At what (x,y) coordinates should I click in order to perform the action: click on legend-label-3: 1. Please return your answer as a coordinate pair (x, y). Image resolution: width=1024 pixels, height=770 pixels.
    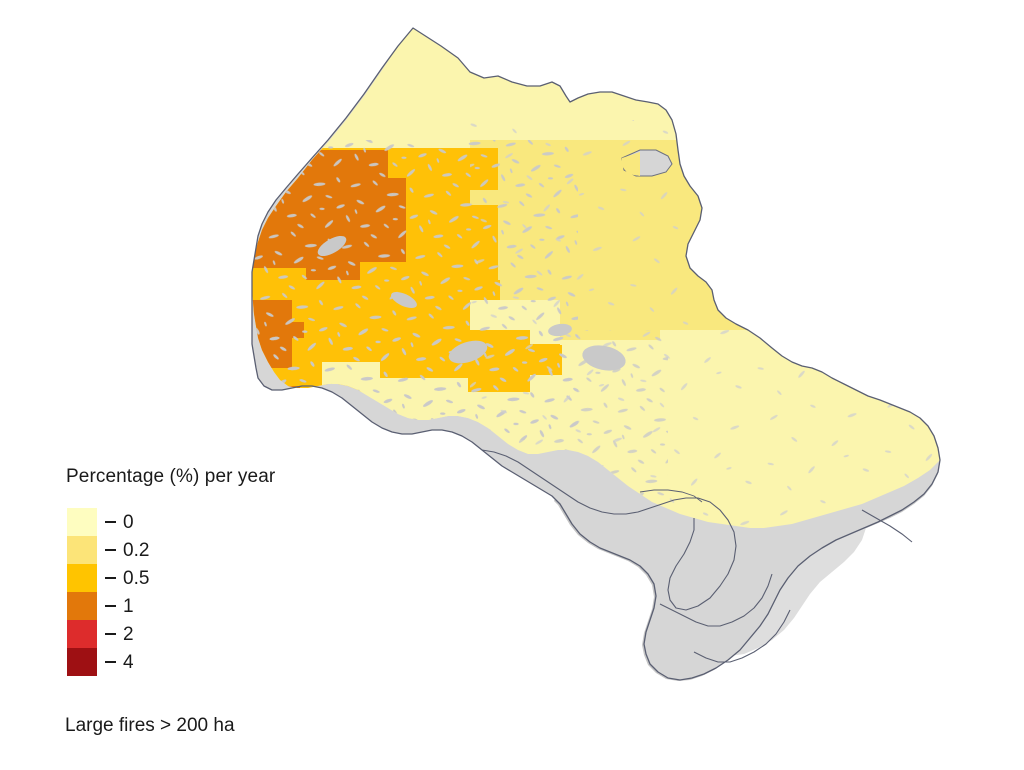
    Looking at the image, I should click on (128, 606).